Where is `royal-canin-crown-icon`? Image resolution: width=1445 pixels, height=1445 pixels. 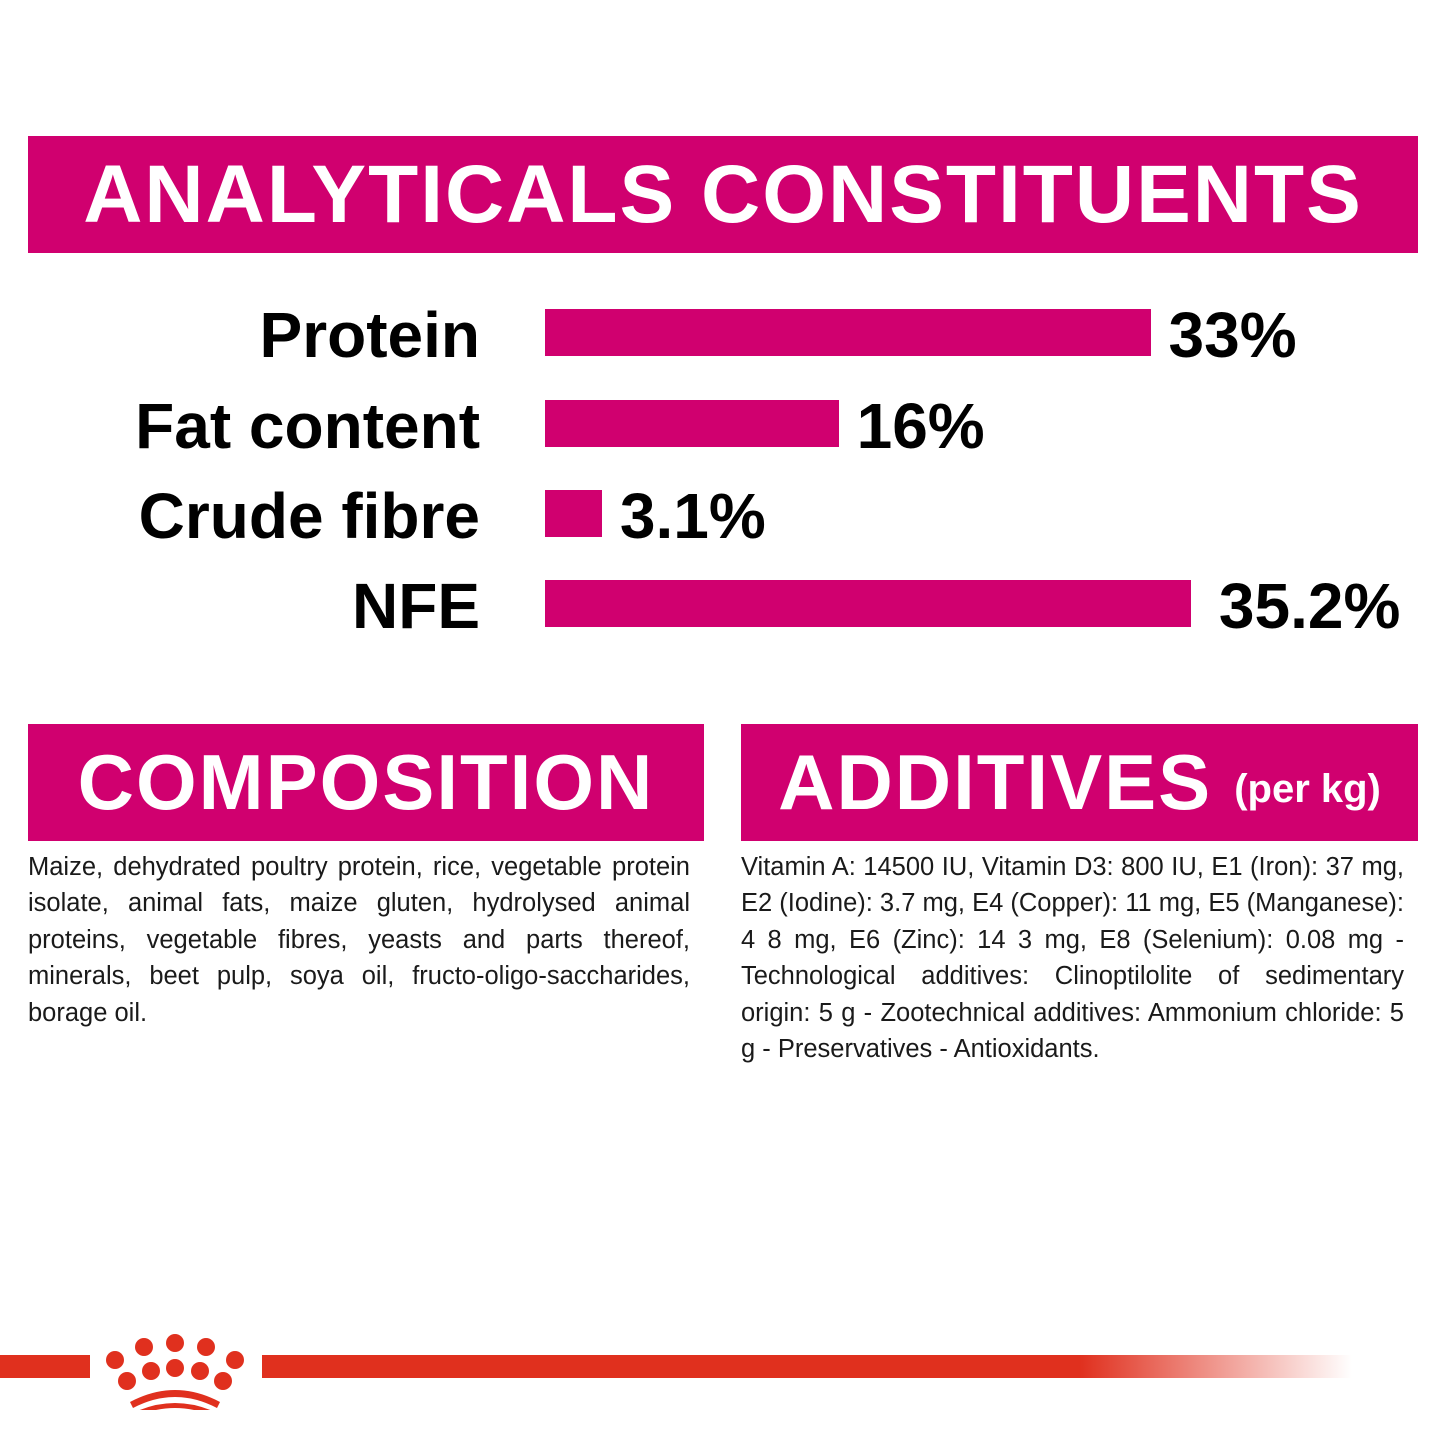
royal-canin-crown-icon is located at coordinates (175, 1372).